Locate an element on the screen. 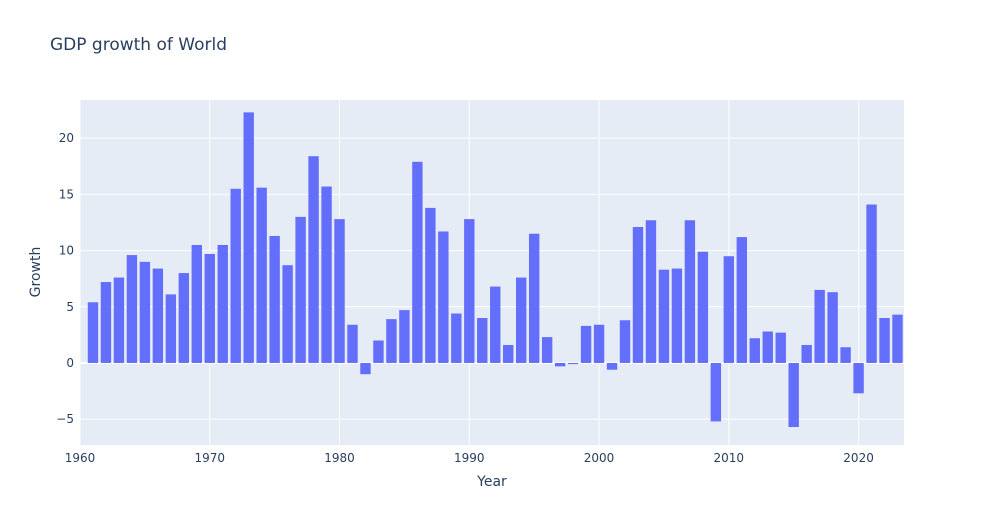  bar-1965 is located at coordinates (145, 312).